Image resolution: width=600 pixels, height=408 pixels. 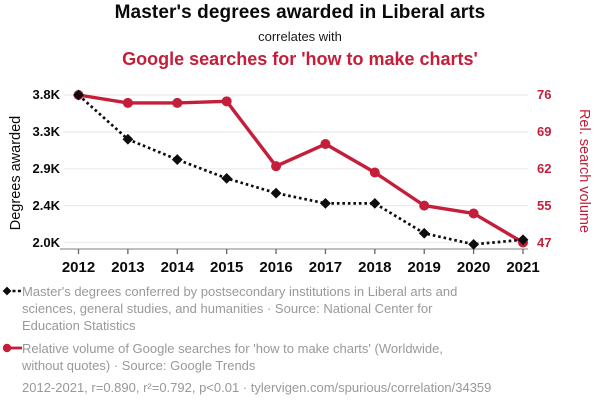 I want to click on left-axis-title: Degrees awarded, so click(x=16, y=173).